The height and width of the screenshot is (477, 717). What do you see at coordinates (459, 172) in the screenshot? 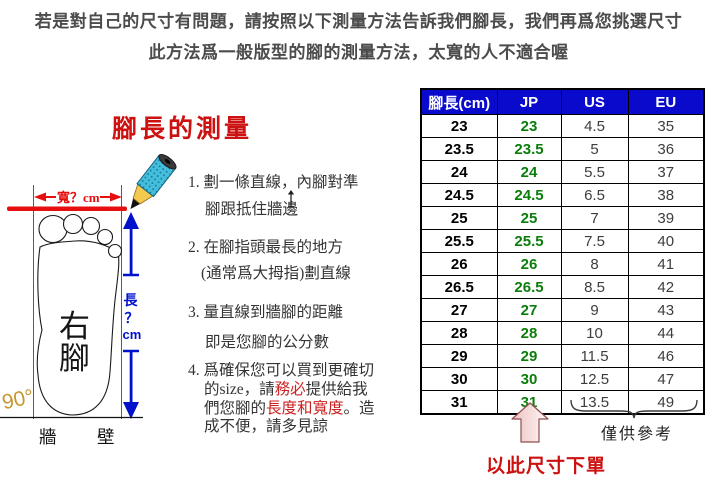
I see `cm-cell: 24` at bounding box center [459, 172].